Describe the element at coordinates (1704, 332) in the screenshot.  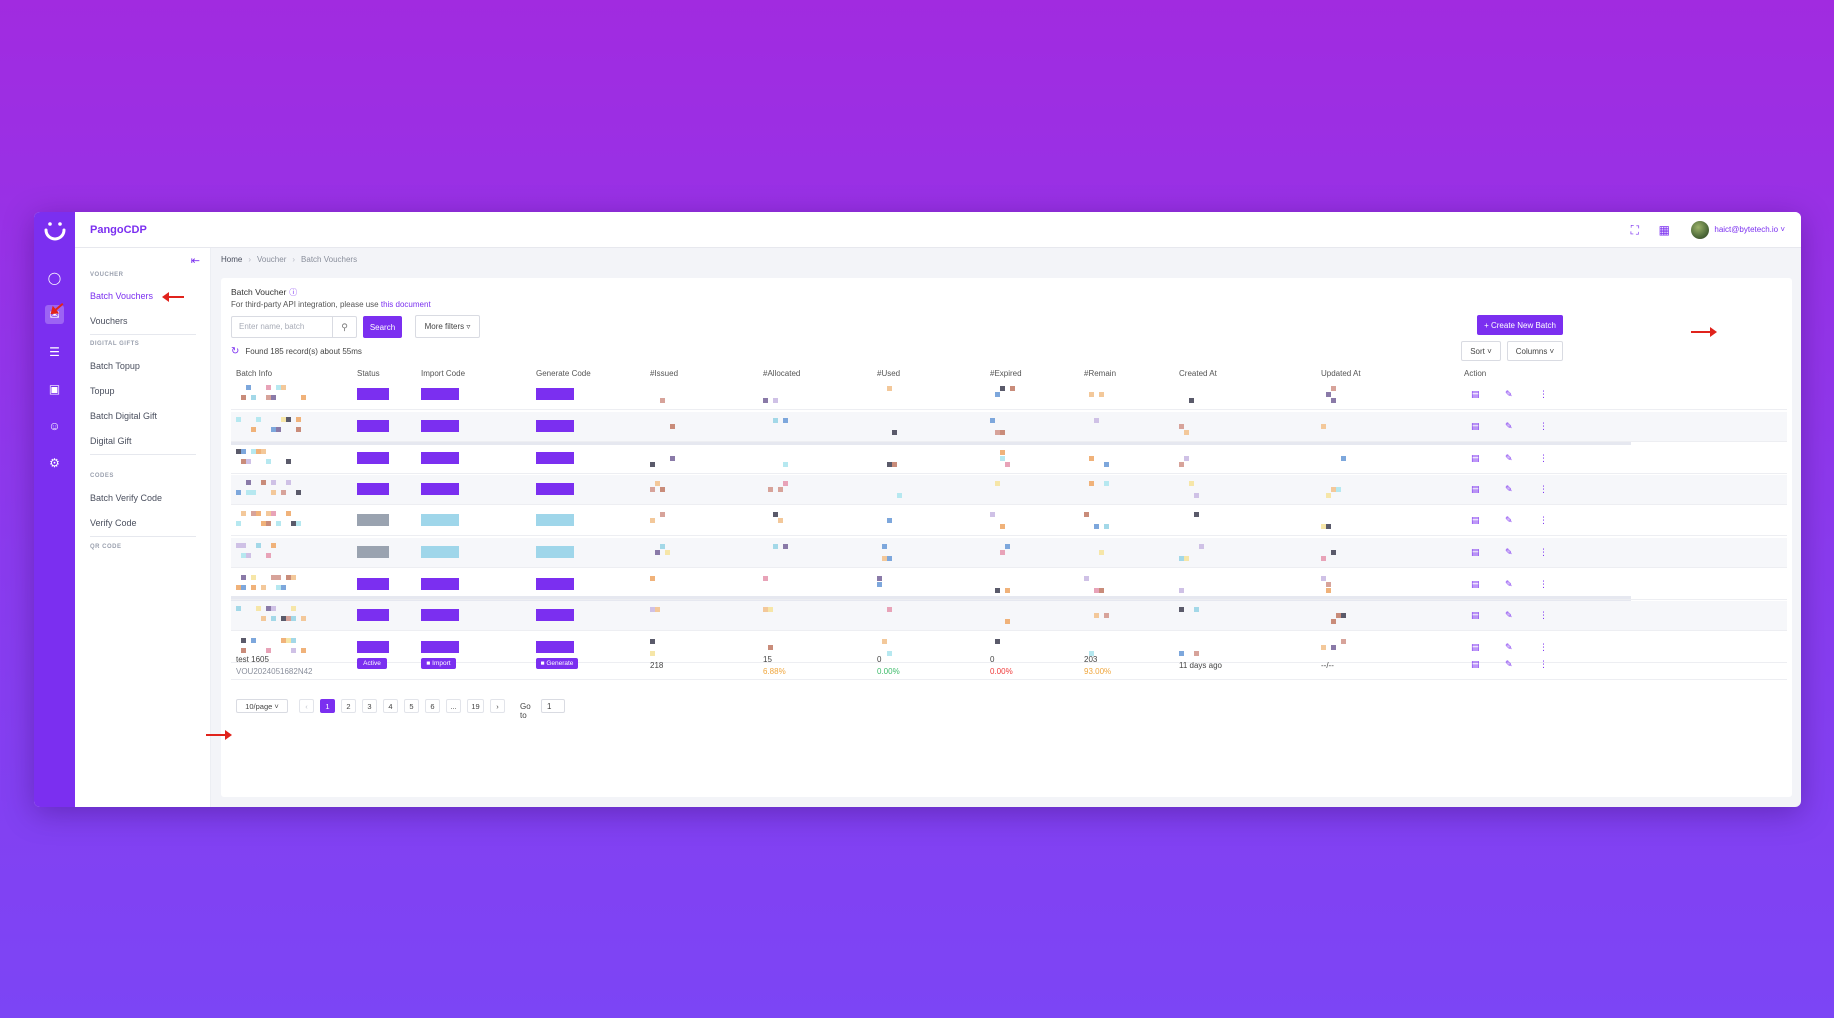
I see `annotation-arrow` at that location.